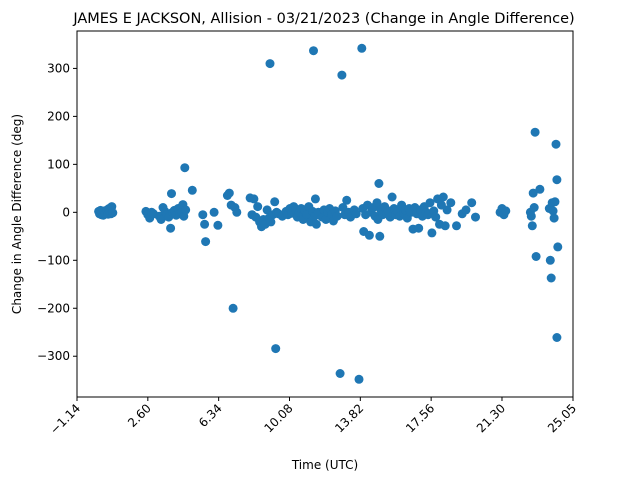 This screenshot has height=481, width=622. I want to click on y-tick-label: −200, so click(53, 308).